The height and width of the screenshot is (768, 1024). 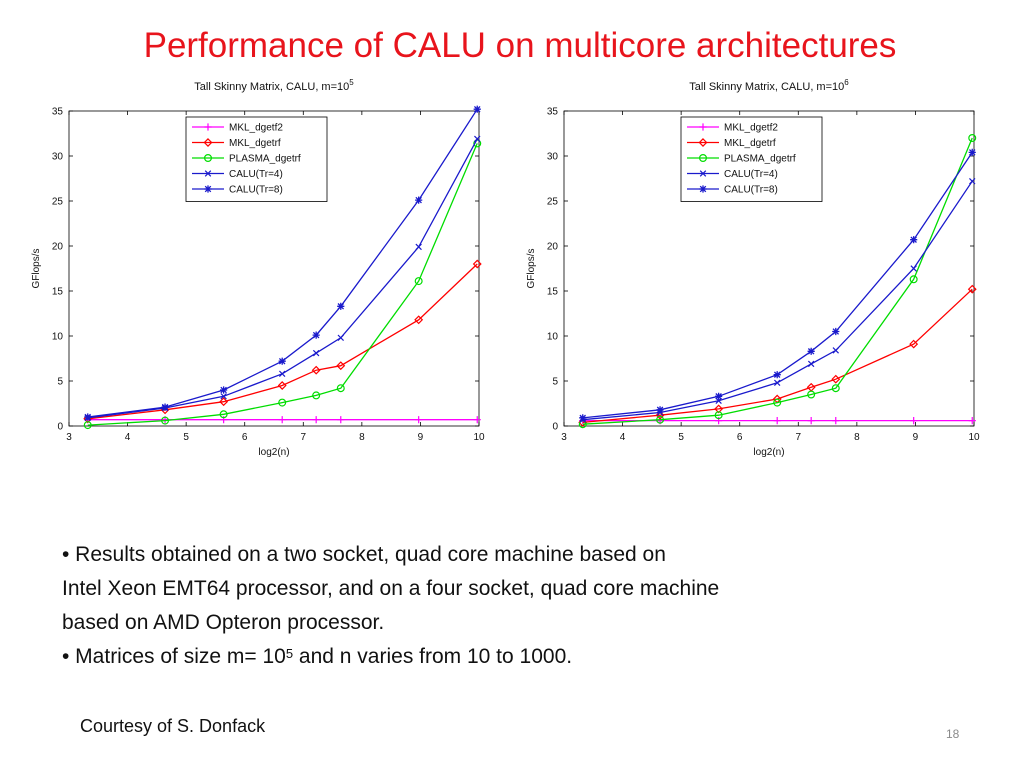 What do you see at coordinates (208, 142) in the screenshot?
I see `legend-marker-mkl-dgetrf` at bounding box center [208, 142].